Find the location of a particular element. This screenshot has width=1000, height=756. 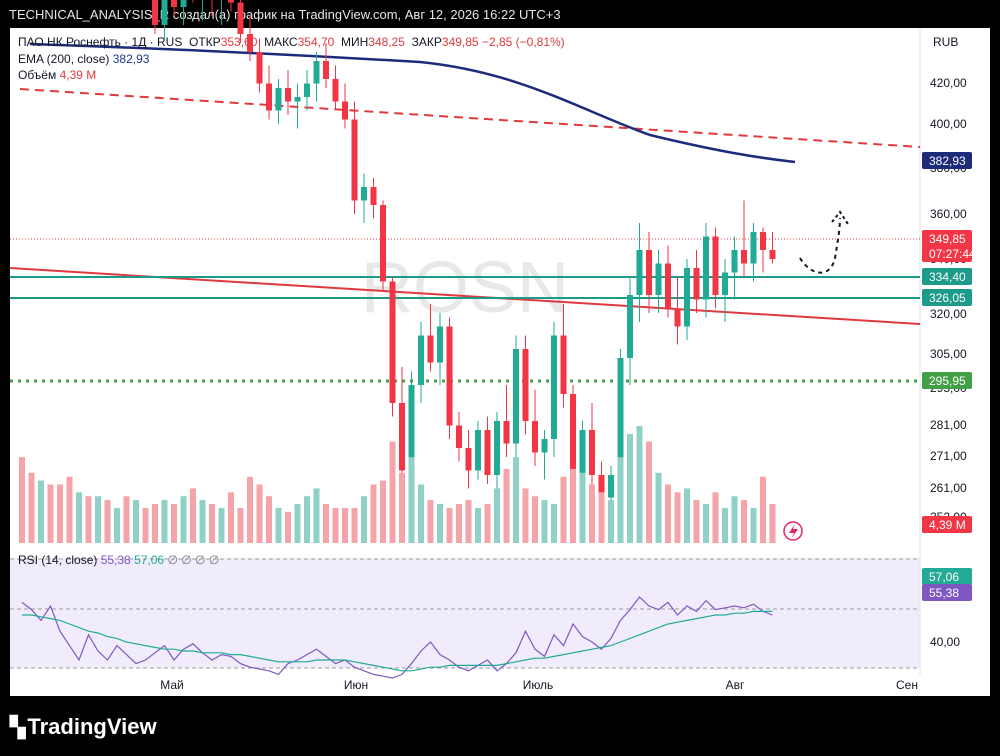

legend-symbol: ПАО НК Роснефть is located at coordinates (69, 42).